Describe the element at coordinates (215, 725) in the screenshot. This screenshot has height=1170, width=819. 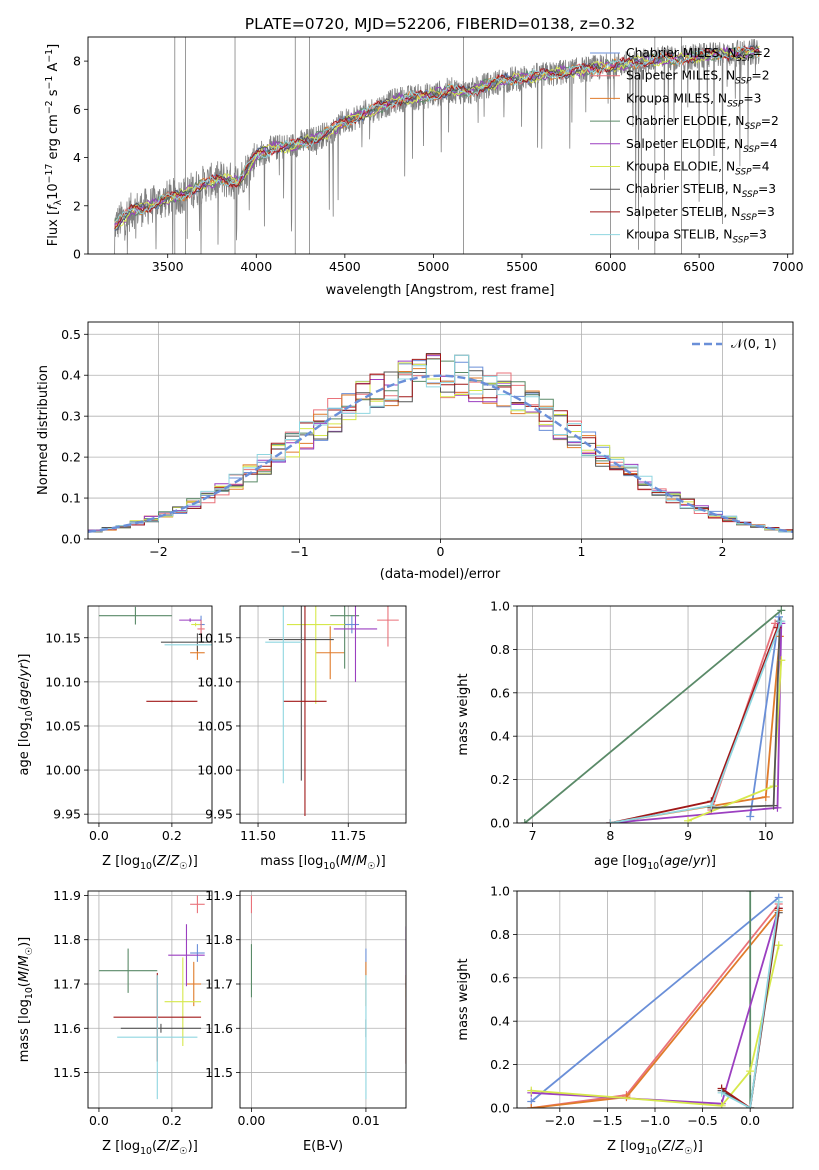
I see `y-tick-label: 10.05` at that location.